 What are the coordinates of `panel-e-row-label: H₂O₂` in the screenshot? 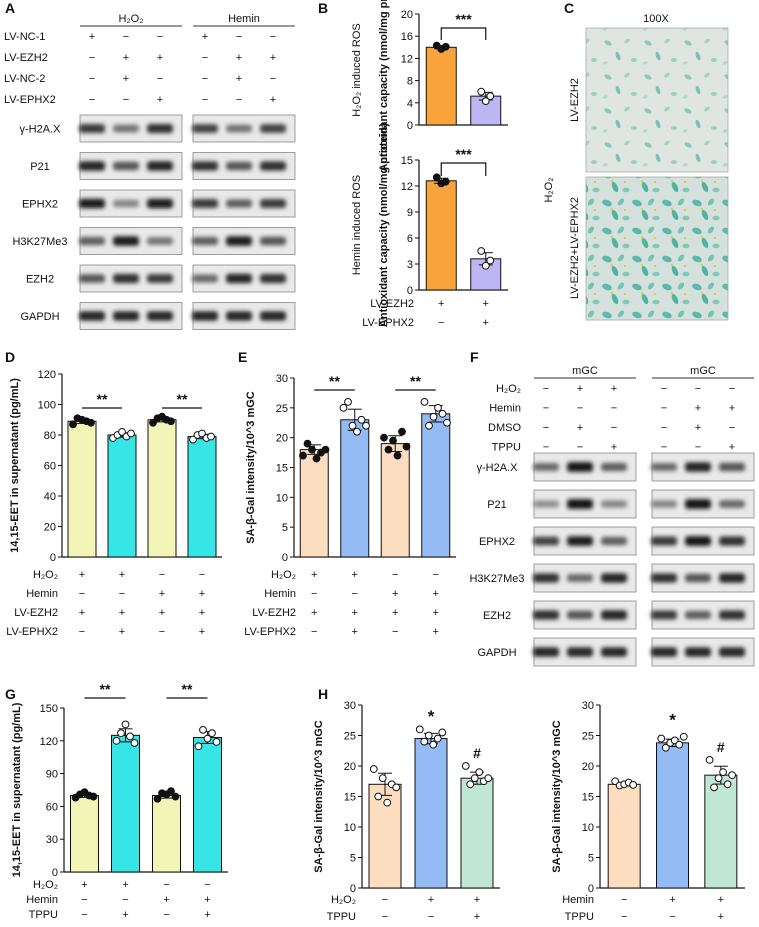 It's located at (283, 575).